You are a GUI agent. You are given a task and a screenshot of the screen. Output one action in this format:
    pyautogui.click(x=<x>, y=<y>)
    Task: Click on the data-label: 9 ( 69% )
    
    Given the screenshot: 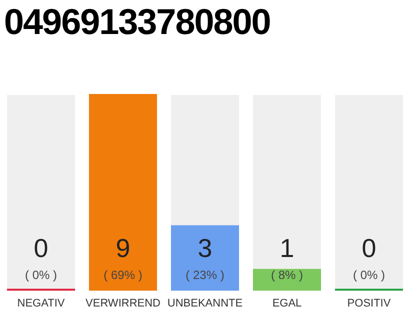 What is the action you would take?
    pyautogui.click(x=123, y=257)
    